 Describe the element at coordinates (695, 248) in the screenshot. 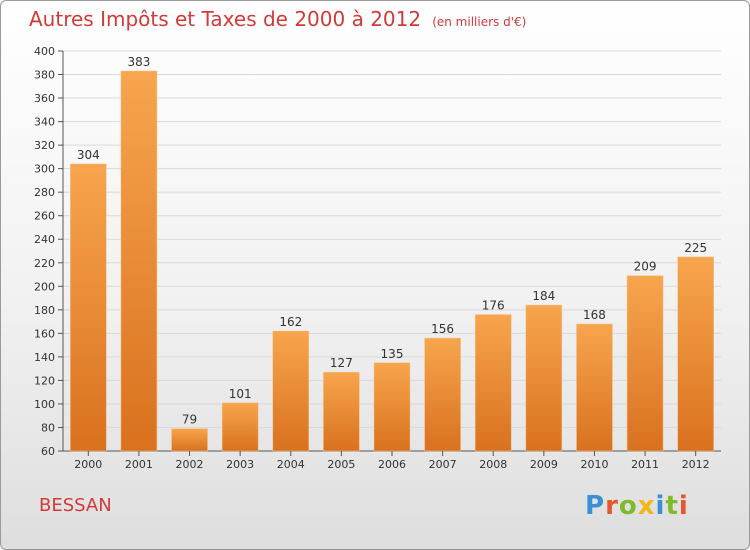

I see `bar-value-label: 225` at that location.